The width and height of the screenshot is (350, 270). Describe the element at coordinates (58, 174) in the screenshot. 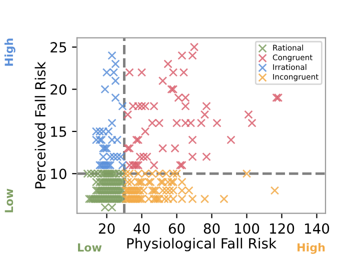

I see `y-tick-label: 10` at that location.